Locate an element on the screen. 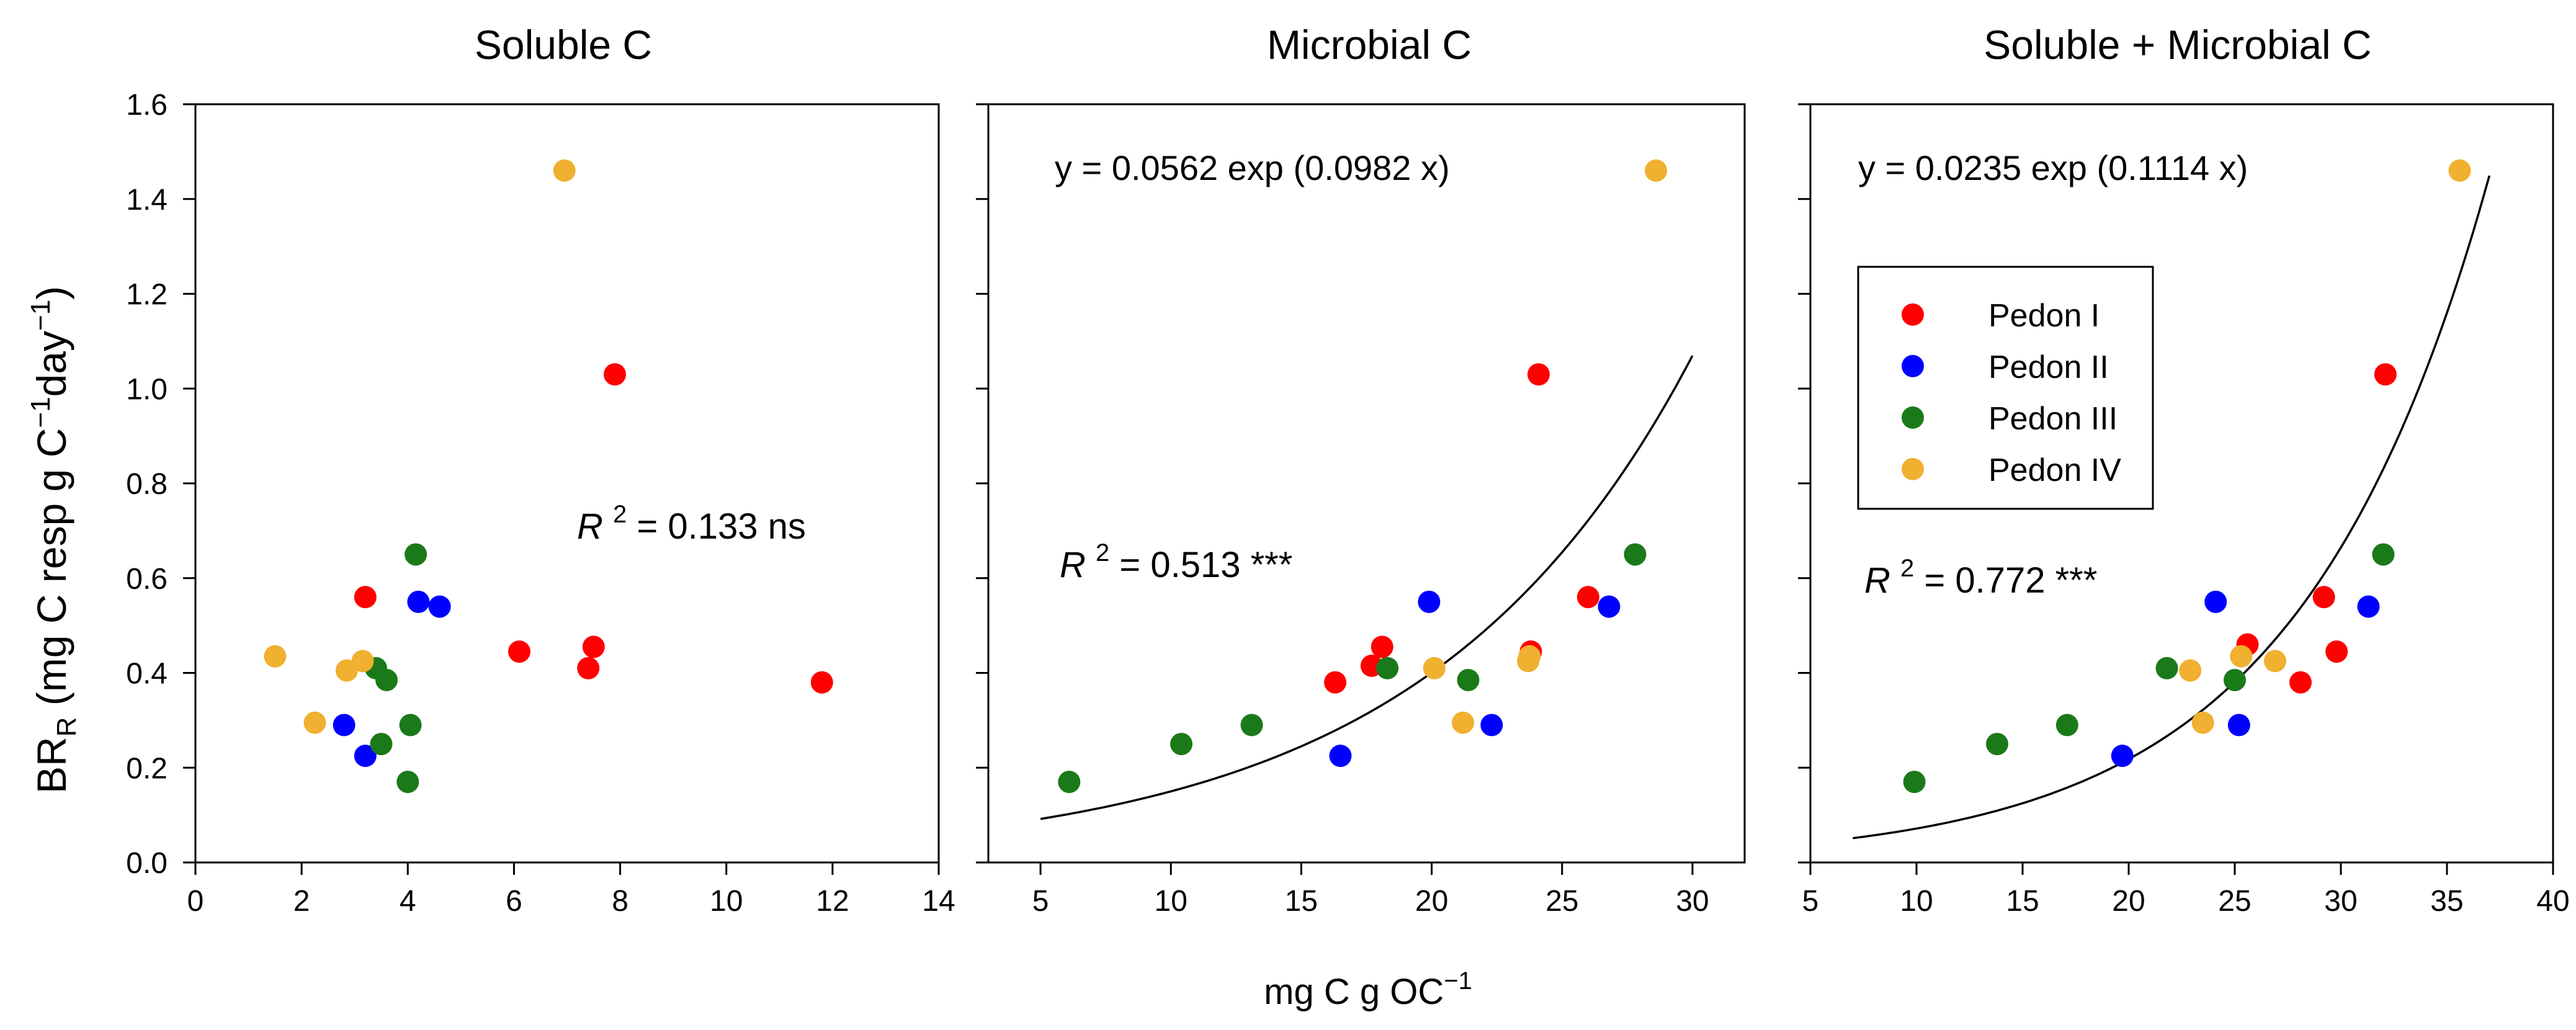  legend-label: Pedon I is located at coordinates (2044, 316).